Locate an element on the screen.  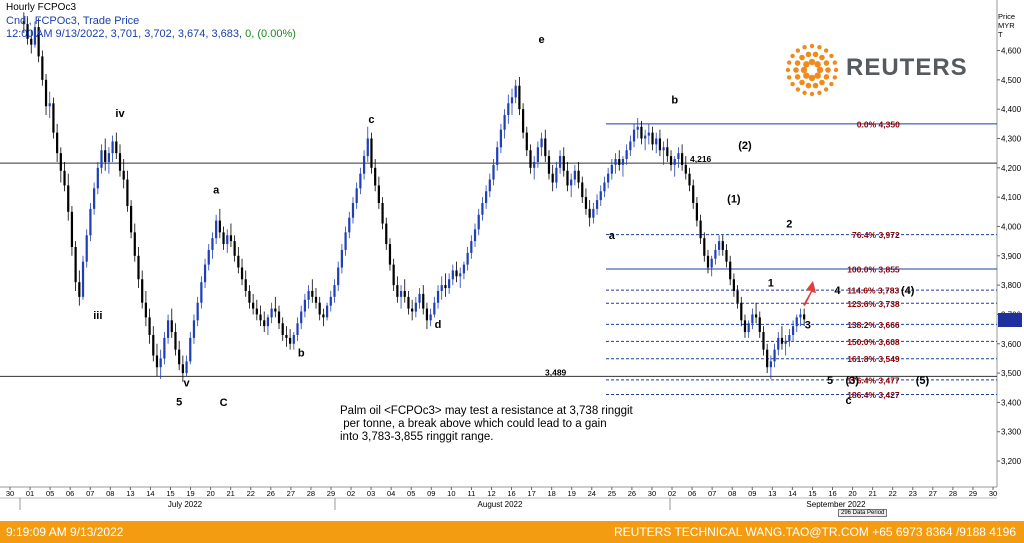
fib-label: 0.0% 4,350 is located at coordinates (878, 124).